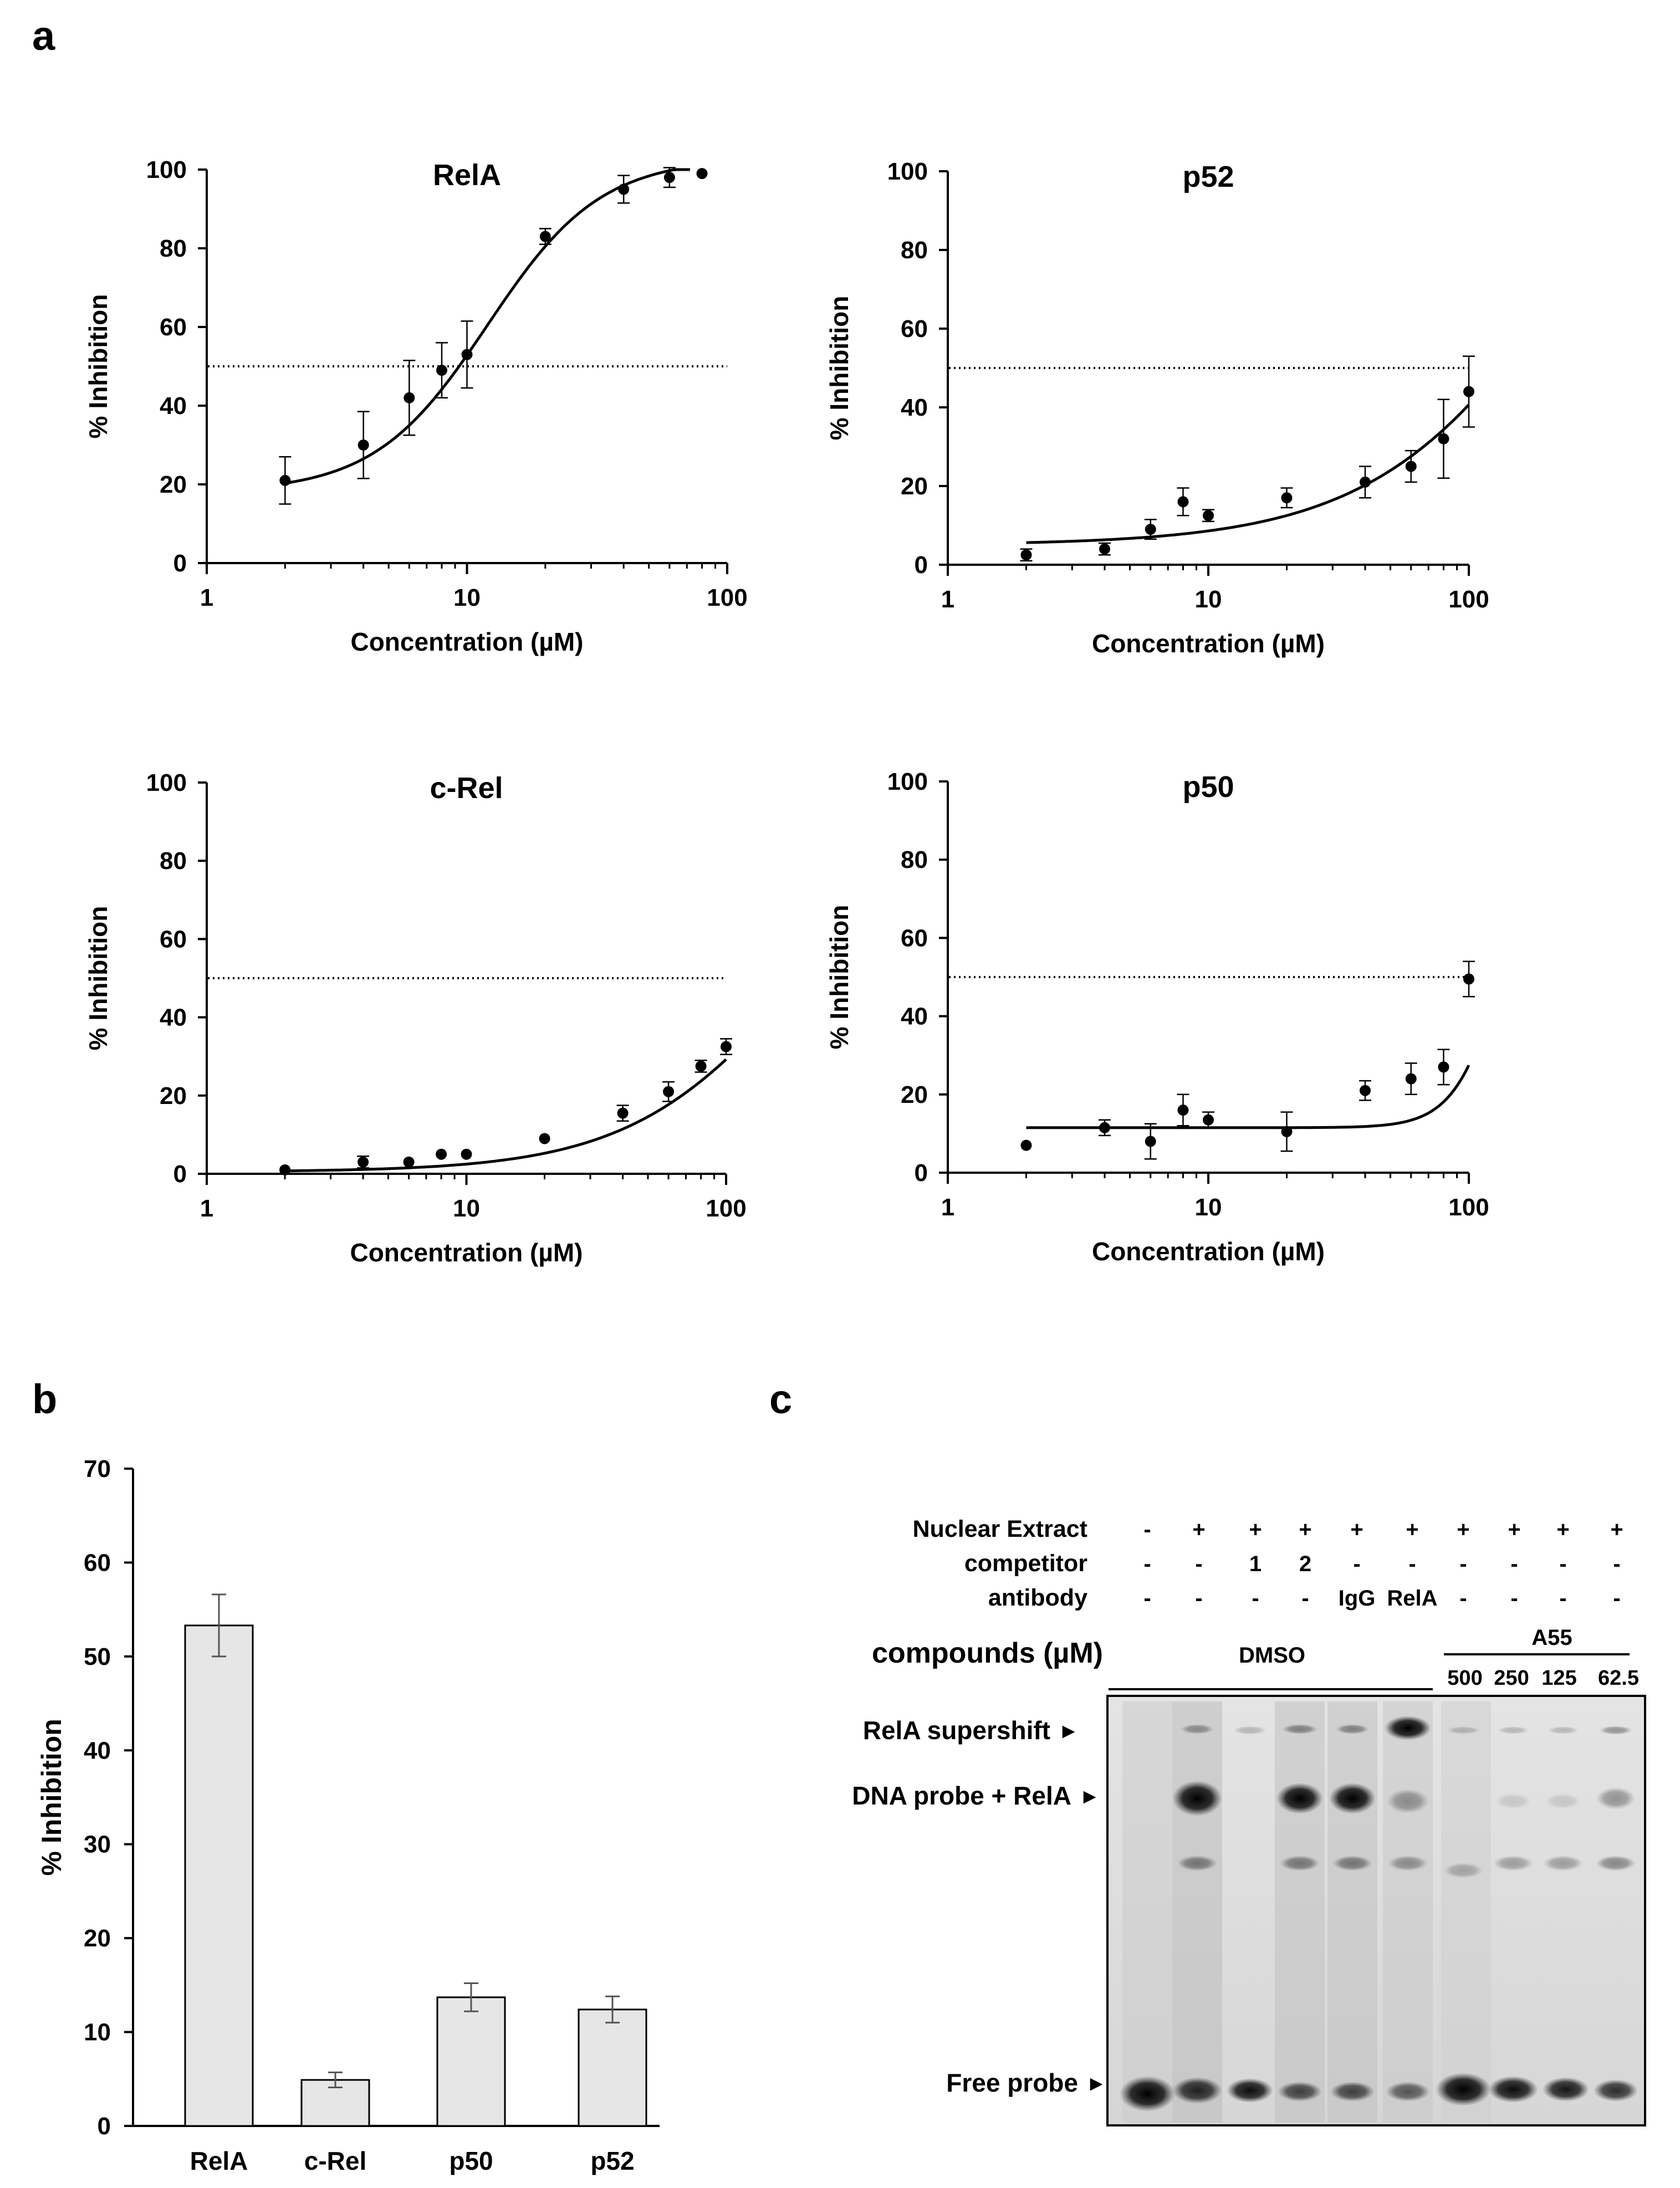 Image resolution: width=1680 pixels, height=2188 pixels. What do you see at coordinates (104, 2126) in the screenshot?
I see `bar-y-tick-label: 0` at bounding box center [104, 2126].